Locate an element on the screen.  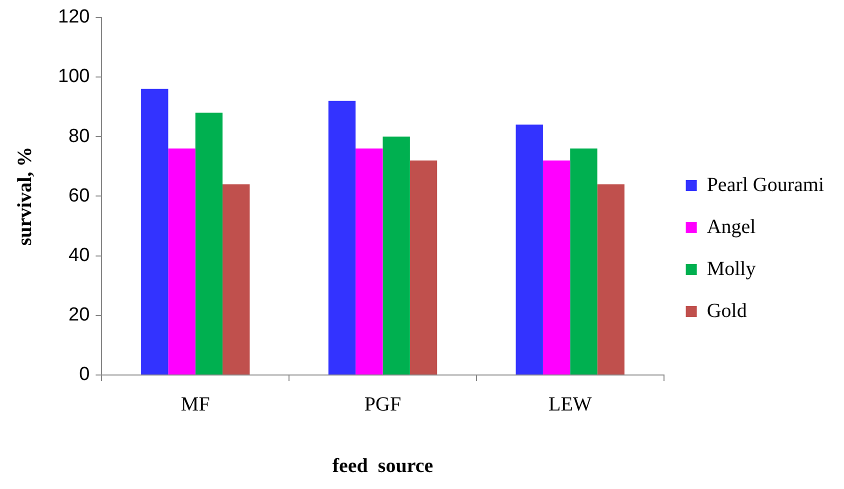
legend-label: Pearl Gourami is located at coordinates (765, 185).